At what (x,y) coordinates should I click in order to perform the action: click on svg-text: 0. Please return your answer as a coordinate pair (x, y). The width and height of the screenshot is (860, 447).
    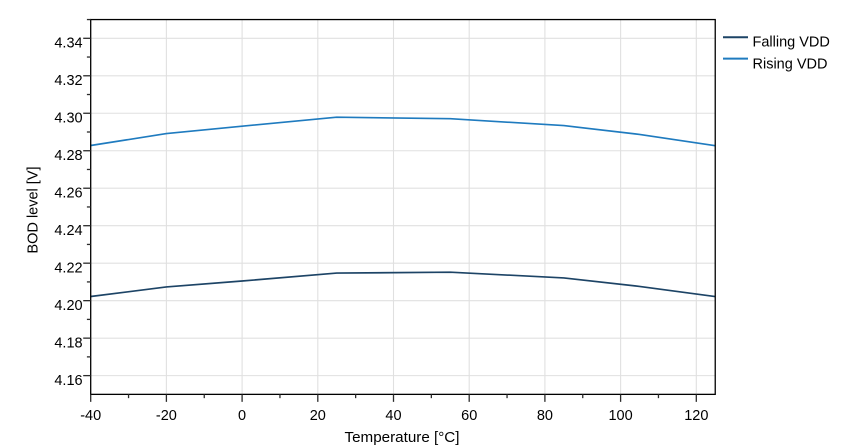
    Looking at the image, I should click on (242, 416).